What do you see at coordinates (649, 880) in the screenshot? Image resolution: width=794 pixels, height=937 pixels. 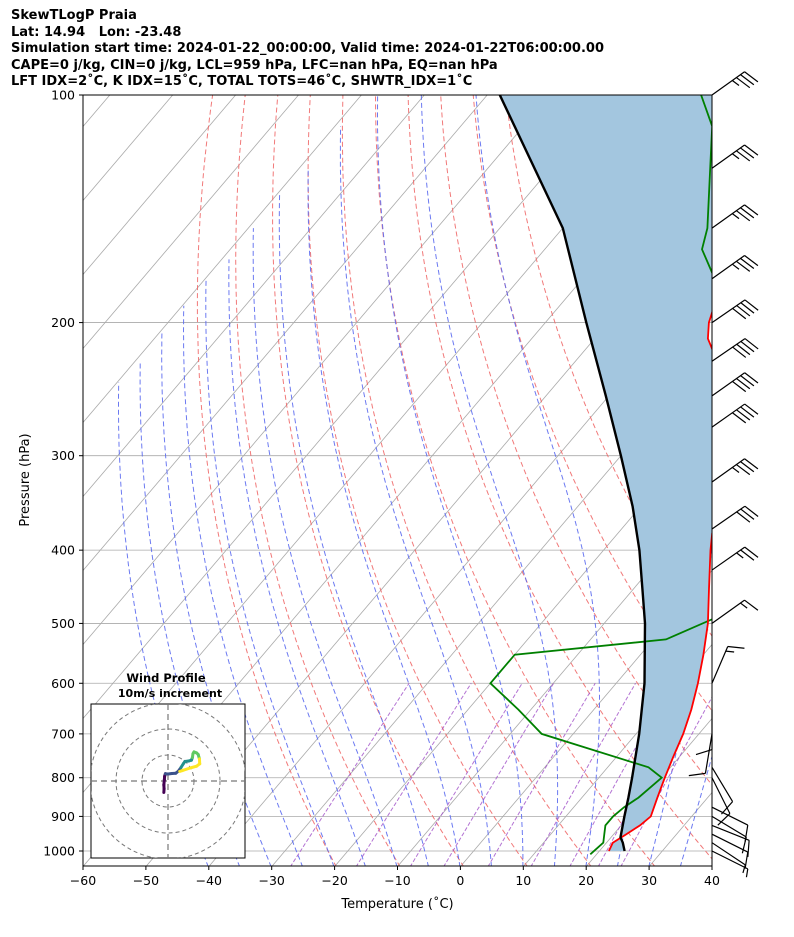 I see `x-tick-label: 30` at bounding box center [649, 880].